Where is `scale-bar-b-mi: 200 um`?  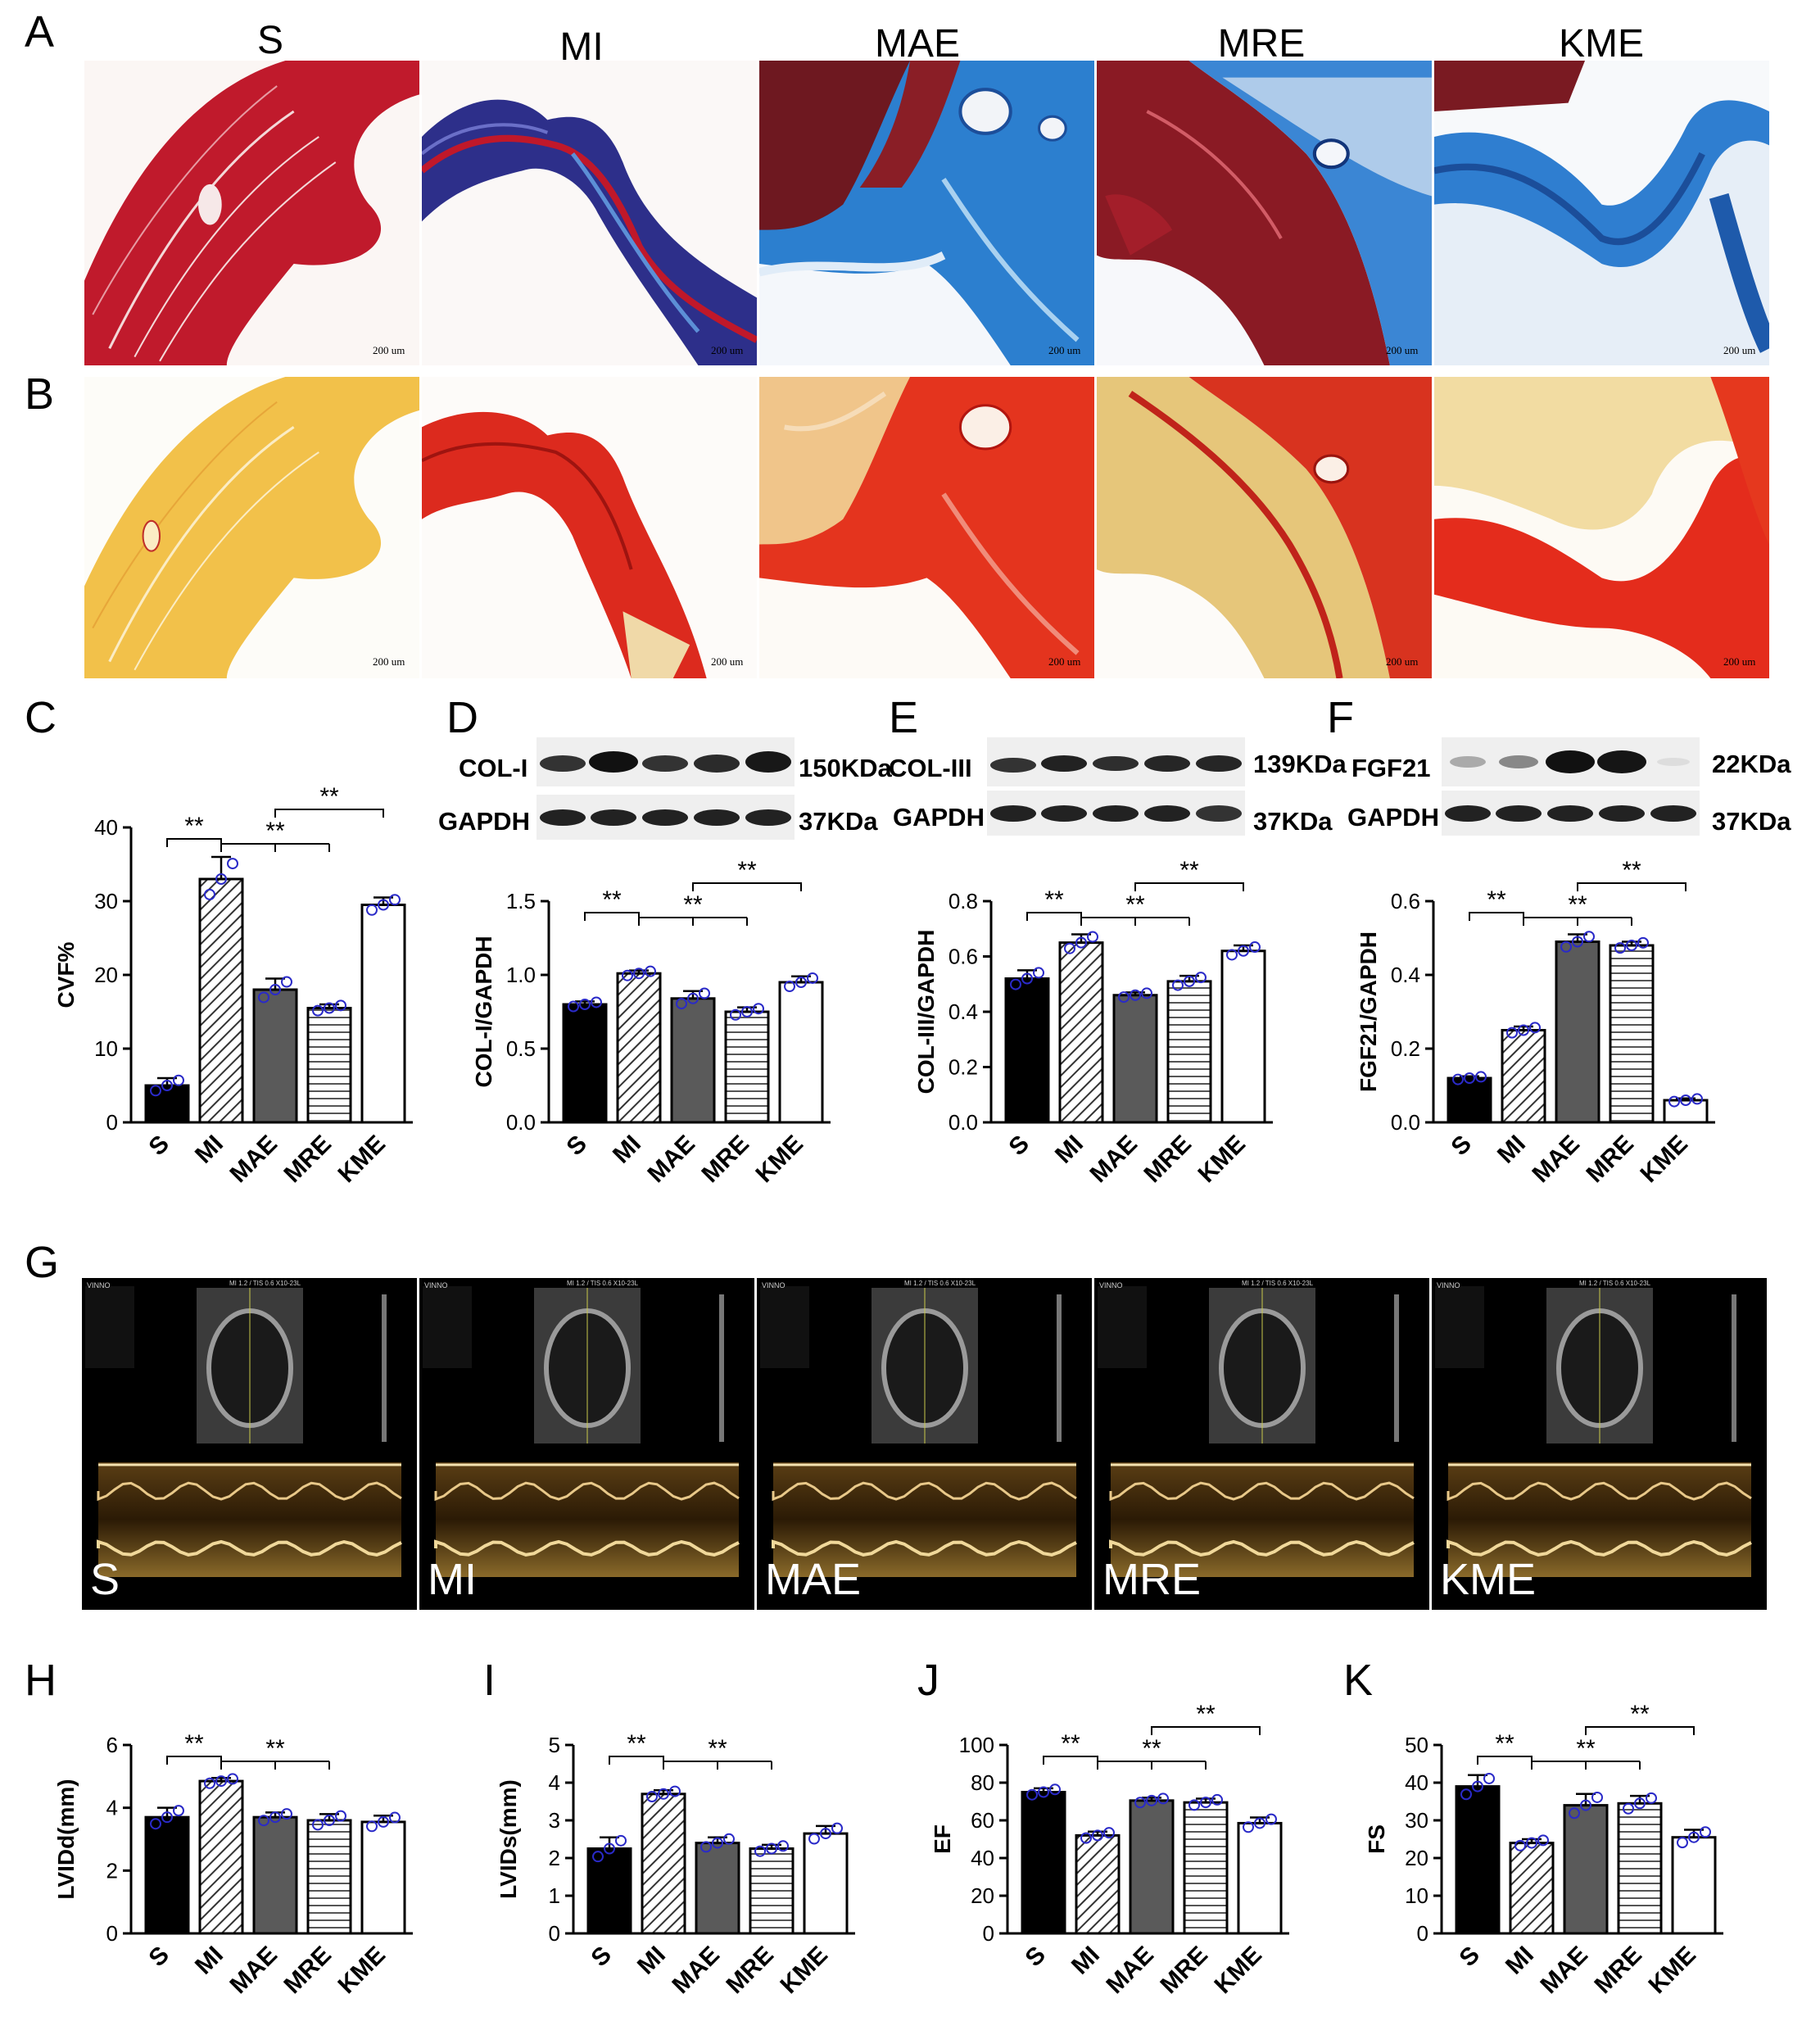 scale-bar-b-mi: 200 um is located at coordinates (727, 661).